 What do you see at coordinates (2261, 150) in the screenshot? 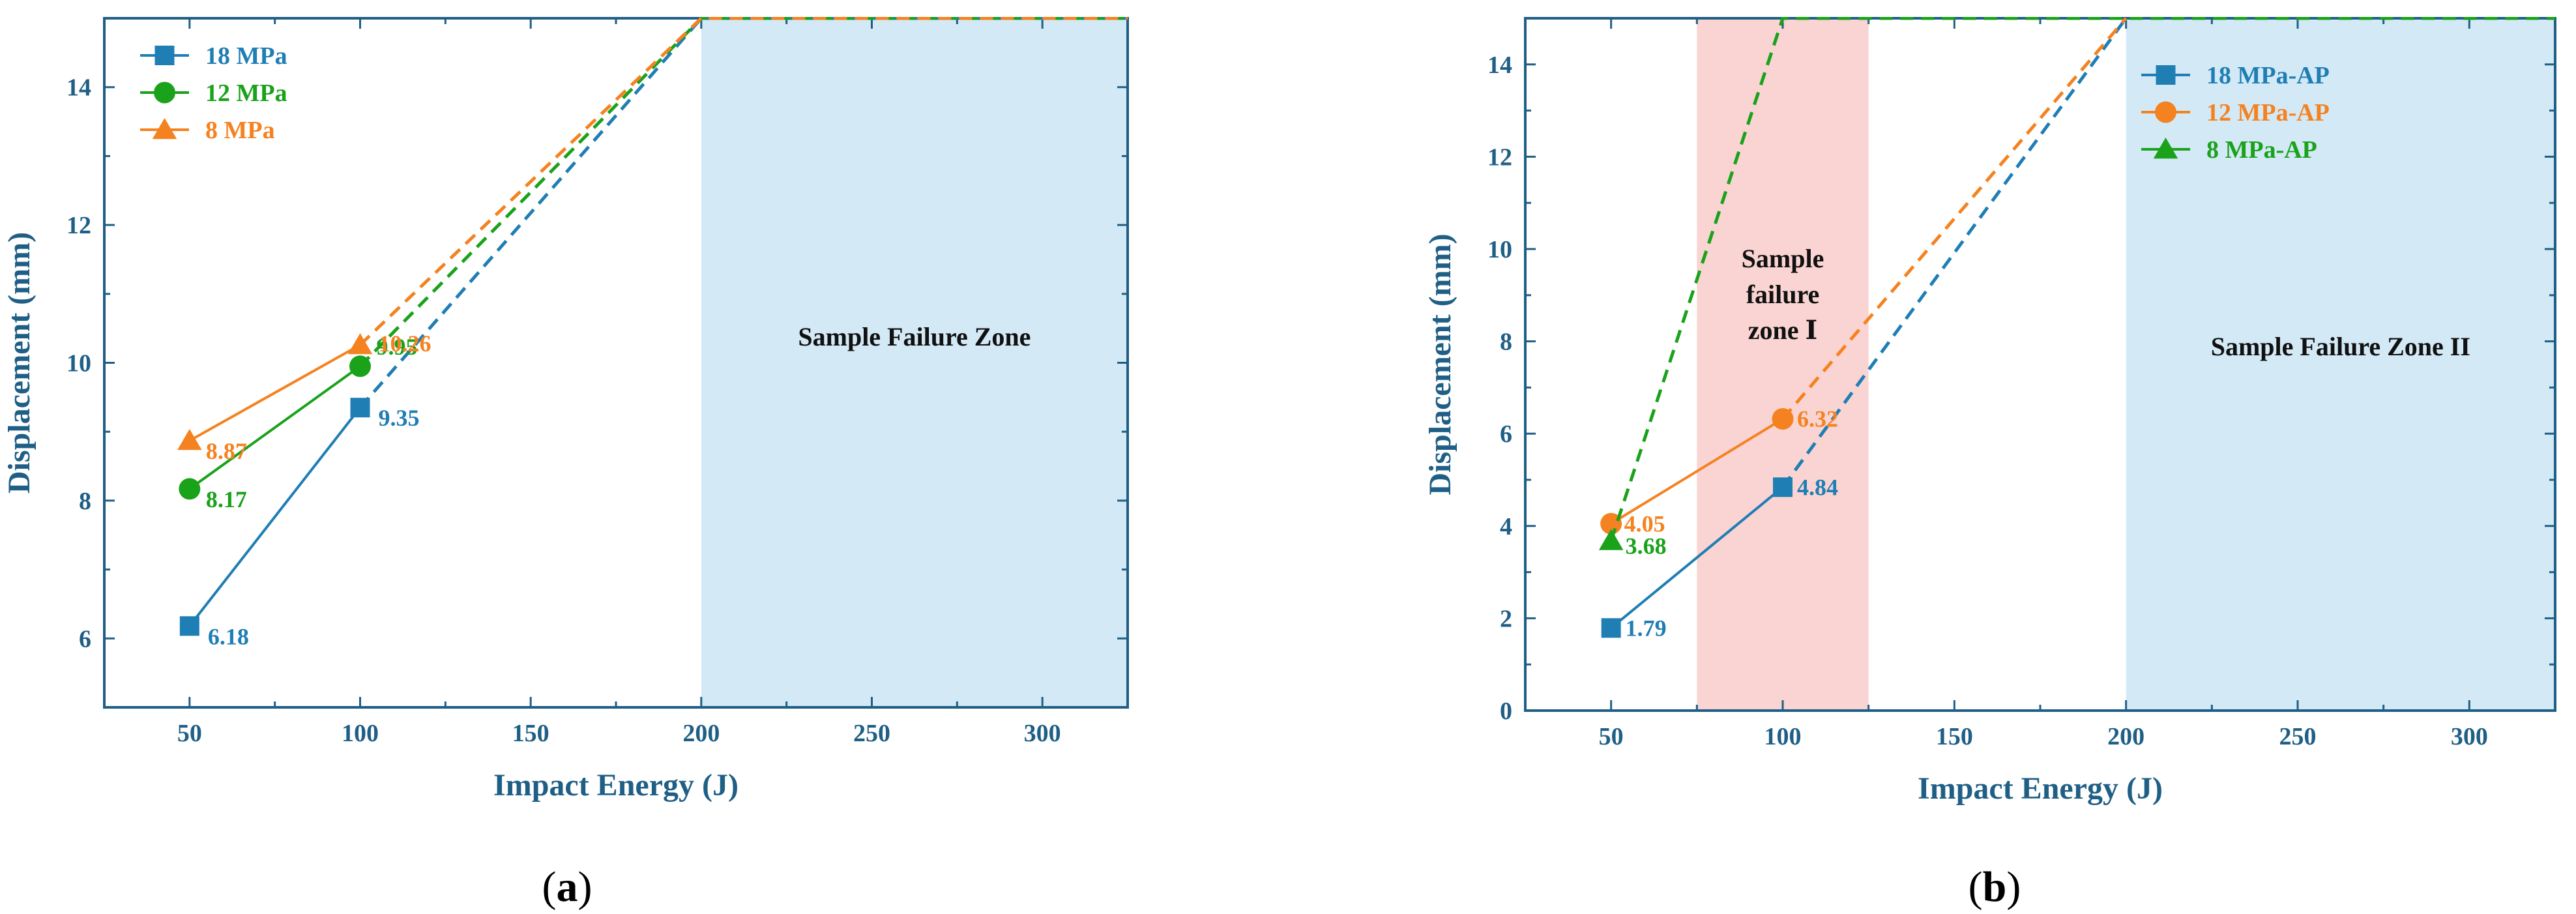
I see `legend-entry: 8 MPa-AP` at bounding box center [2261, 150].